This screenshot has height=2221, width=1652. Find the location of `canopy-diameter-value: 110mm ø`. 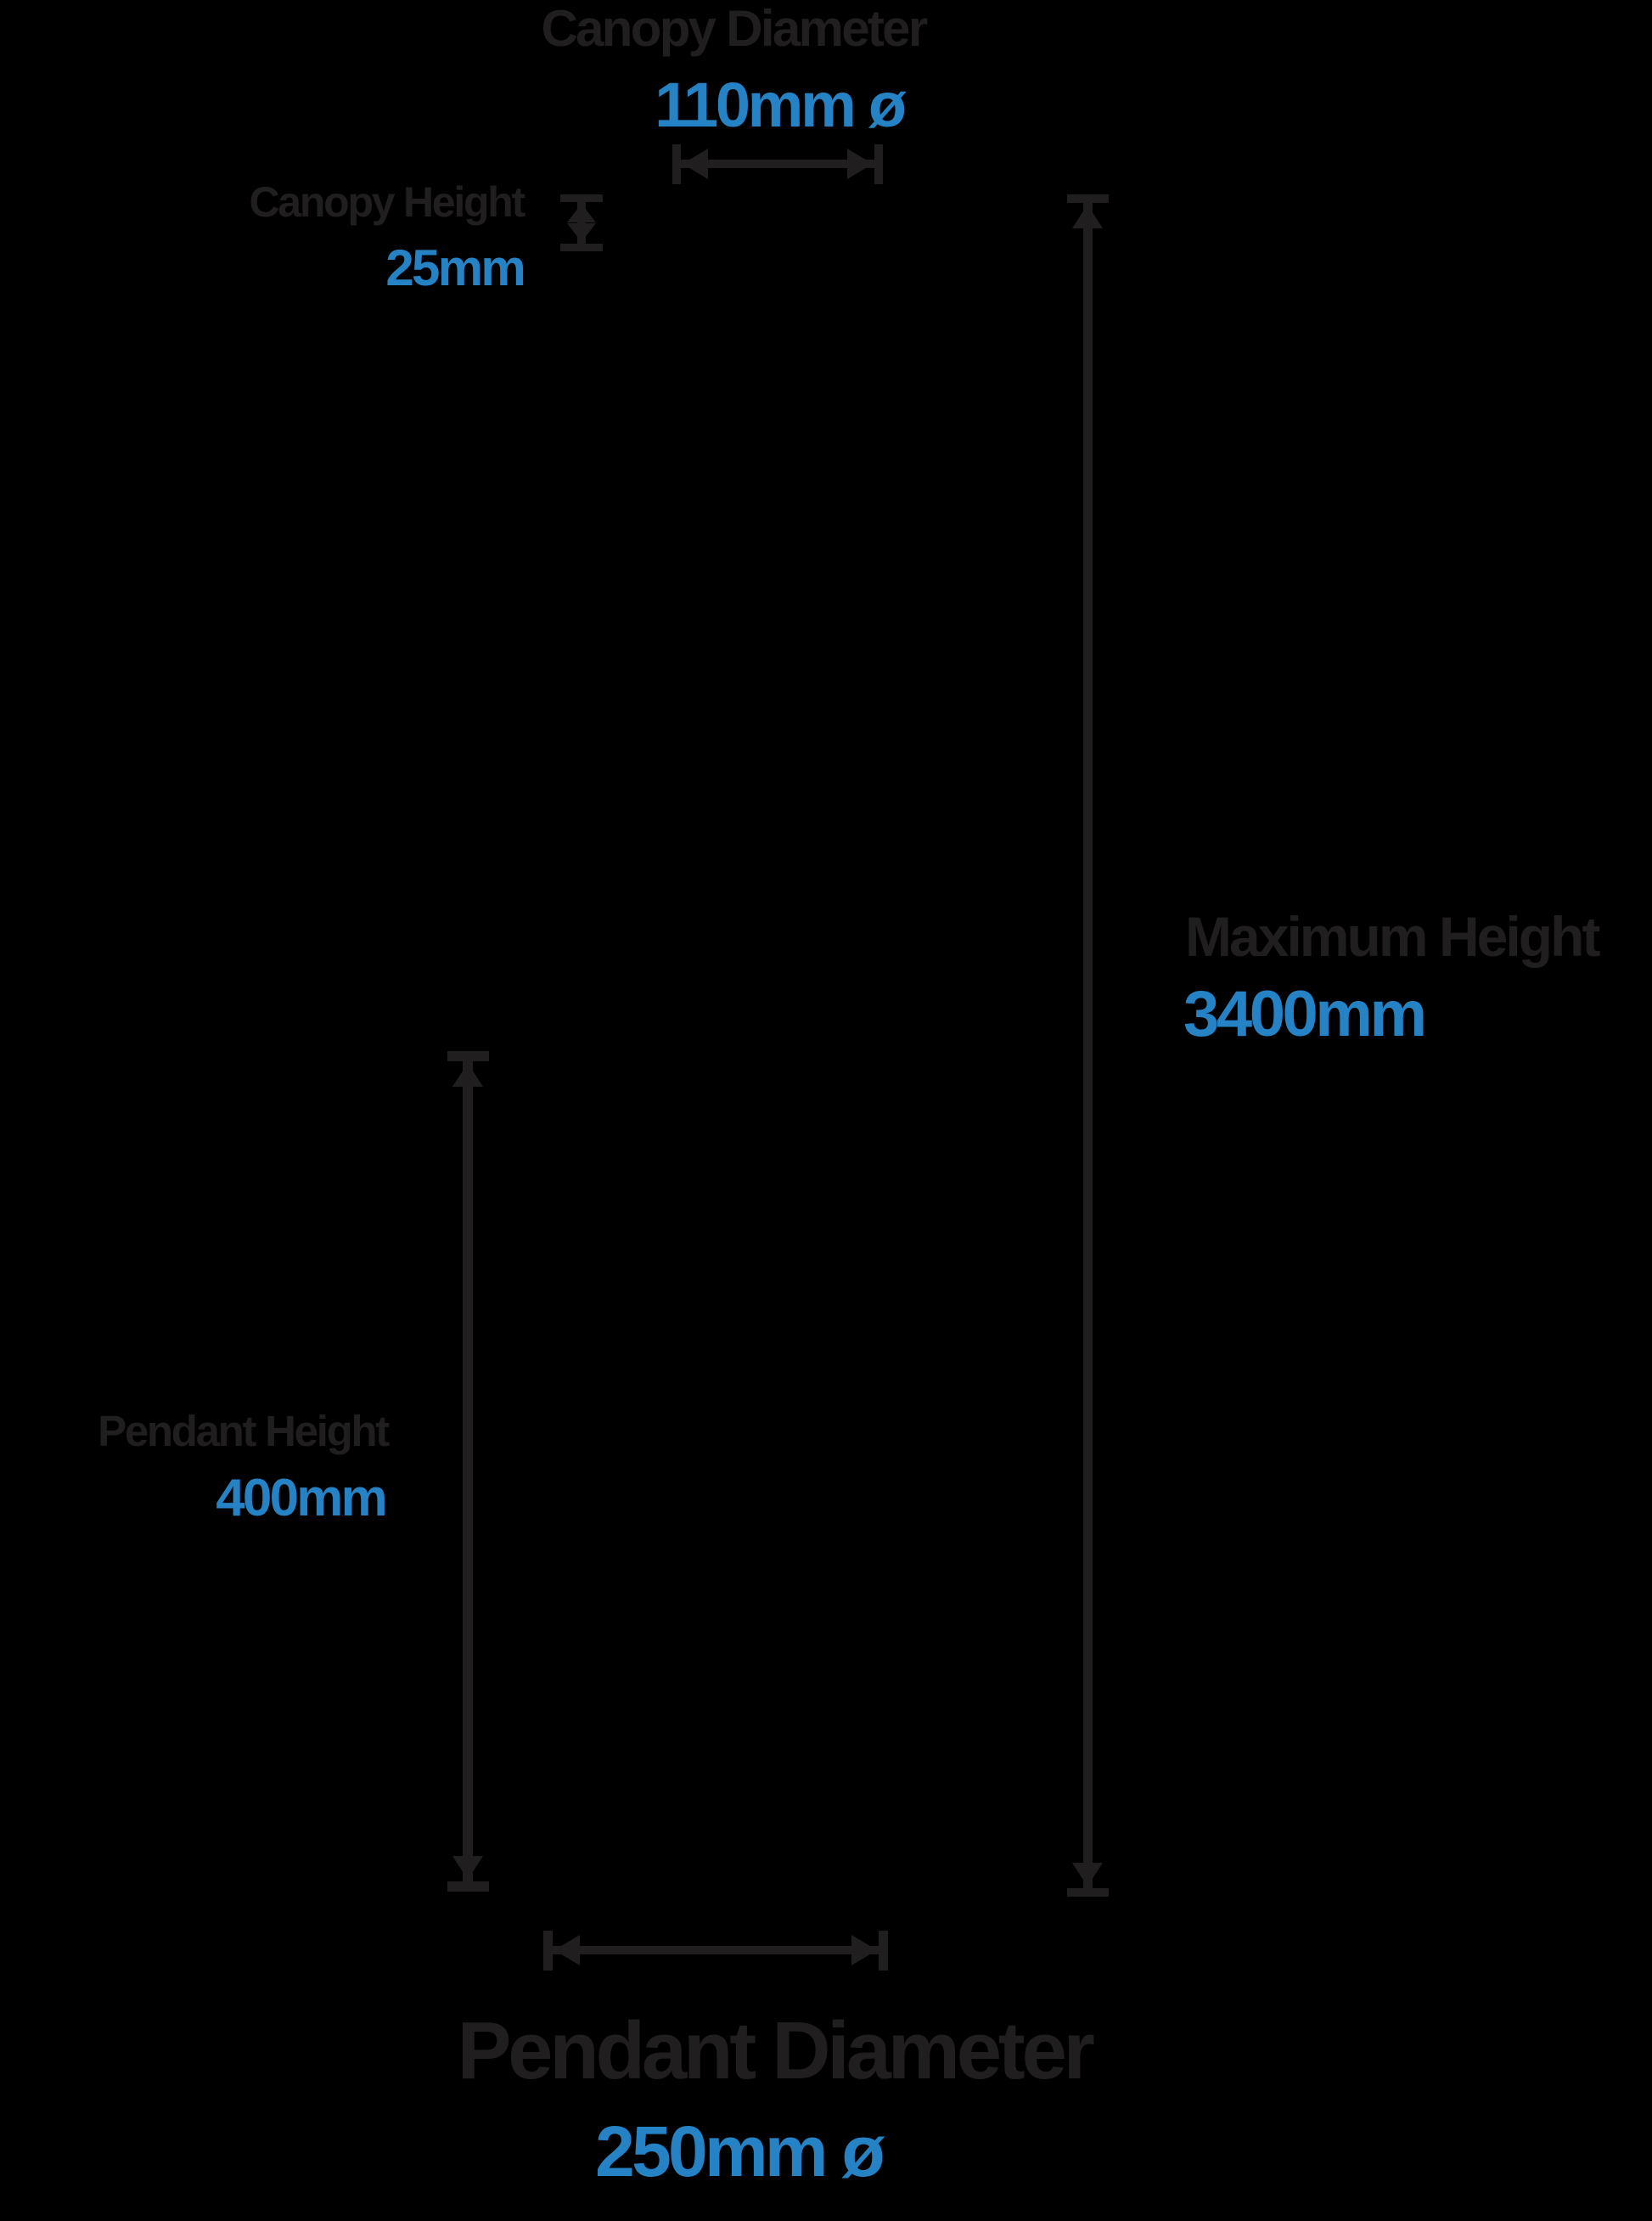

canopy-diameter-value: 110mm ø is located at coordinates (781, 105).